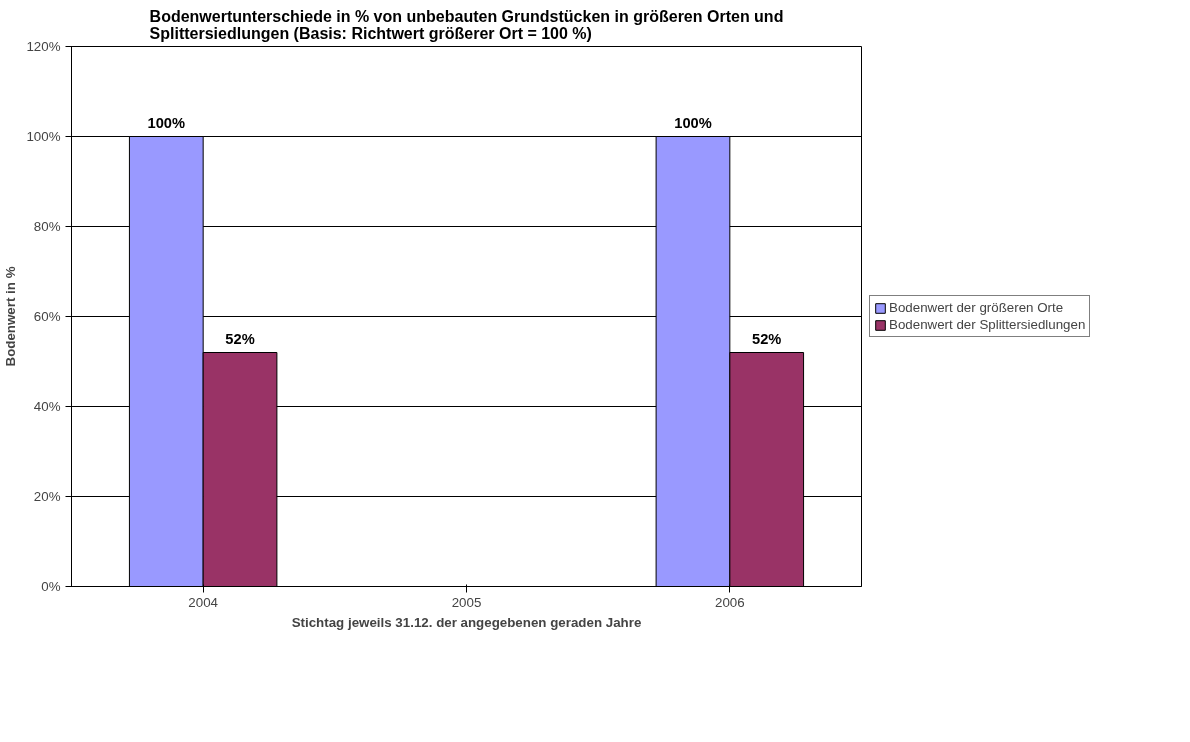 The width and height of the screenshot is (1190, 742). I want to click on chart-title: Bodenwertunterschiede in % von unbebauten Grundstücken in größeren Orten und Splittersiedlungen (Basis: Richtwert größerer Ort = 100 %), so click(466, 24).